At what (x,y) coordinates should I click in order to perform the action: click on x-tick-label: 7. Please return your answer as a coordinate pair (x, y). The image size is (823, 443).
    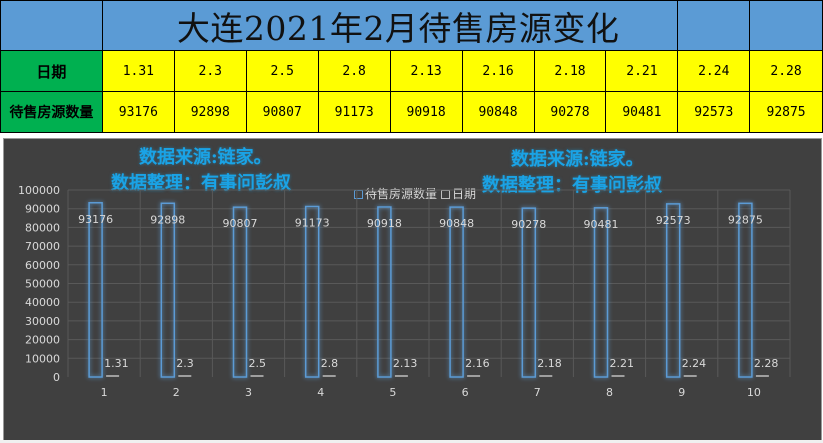
    Looking at the image, I should click on (537, 392).